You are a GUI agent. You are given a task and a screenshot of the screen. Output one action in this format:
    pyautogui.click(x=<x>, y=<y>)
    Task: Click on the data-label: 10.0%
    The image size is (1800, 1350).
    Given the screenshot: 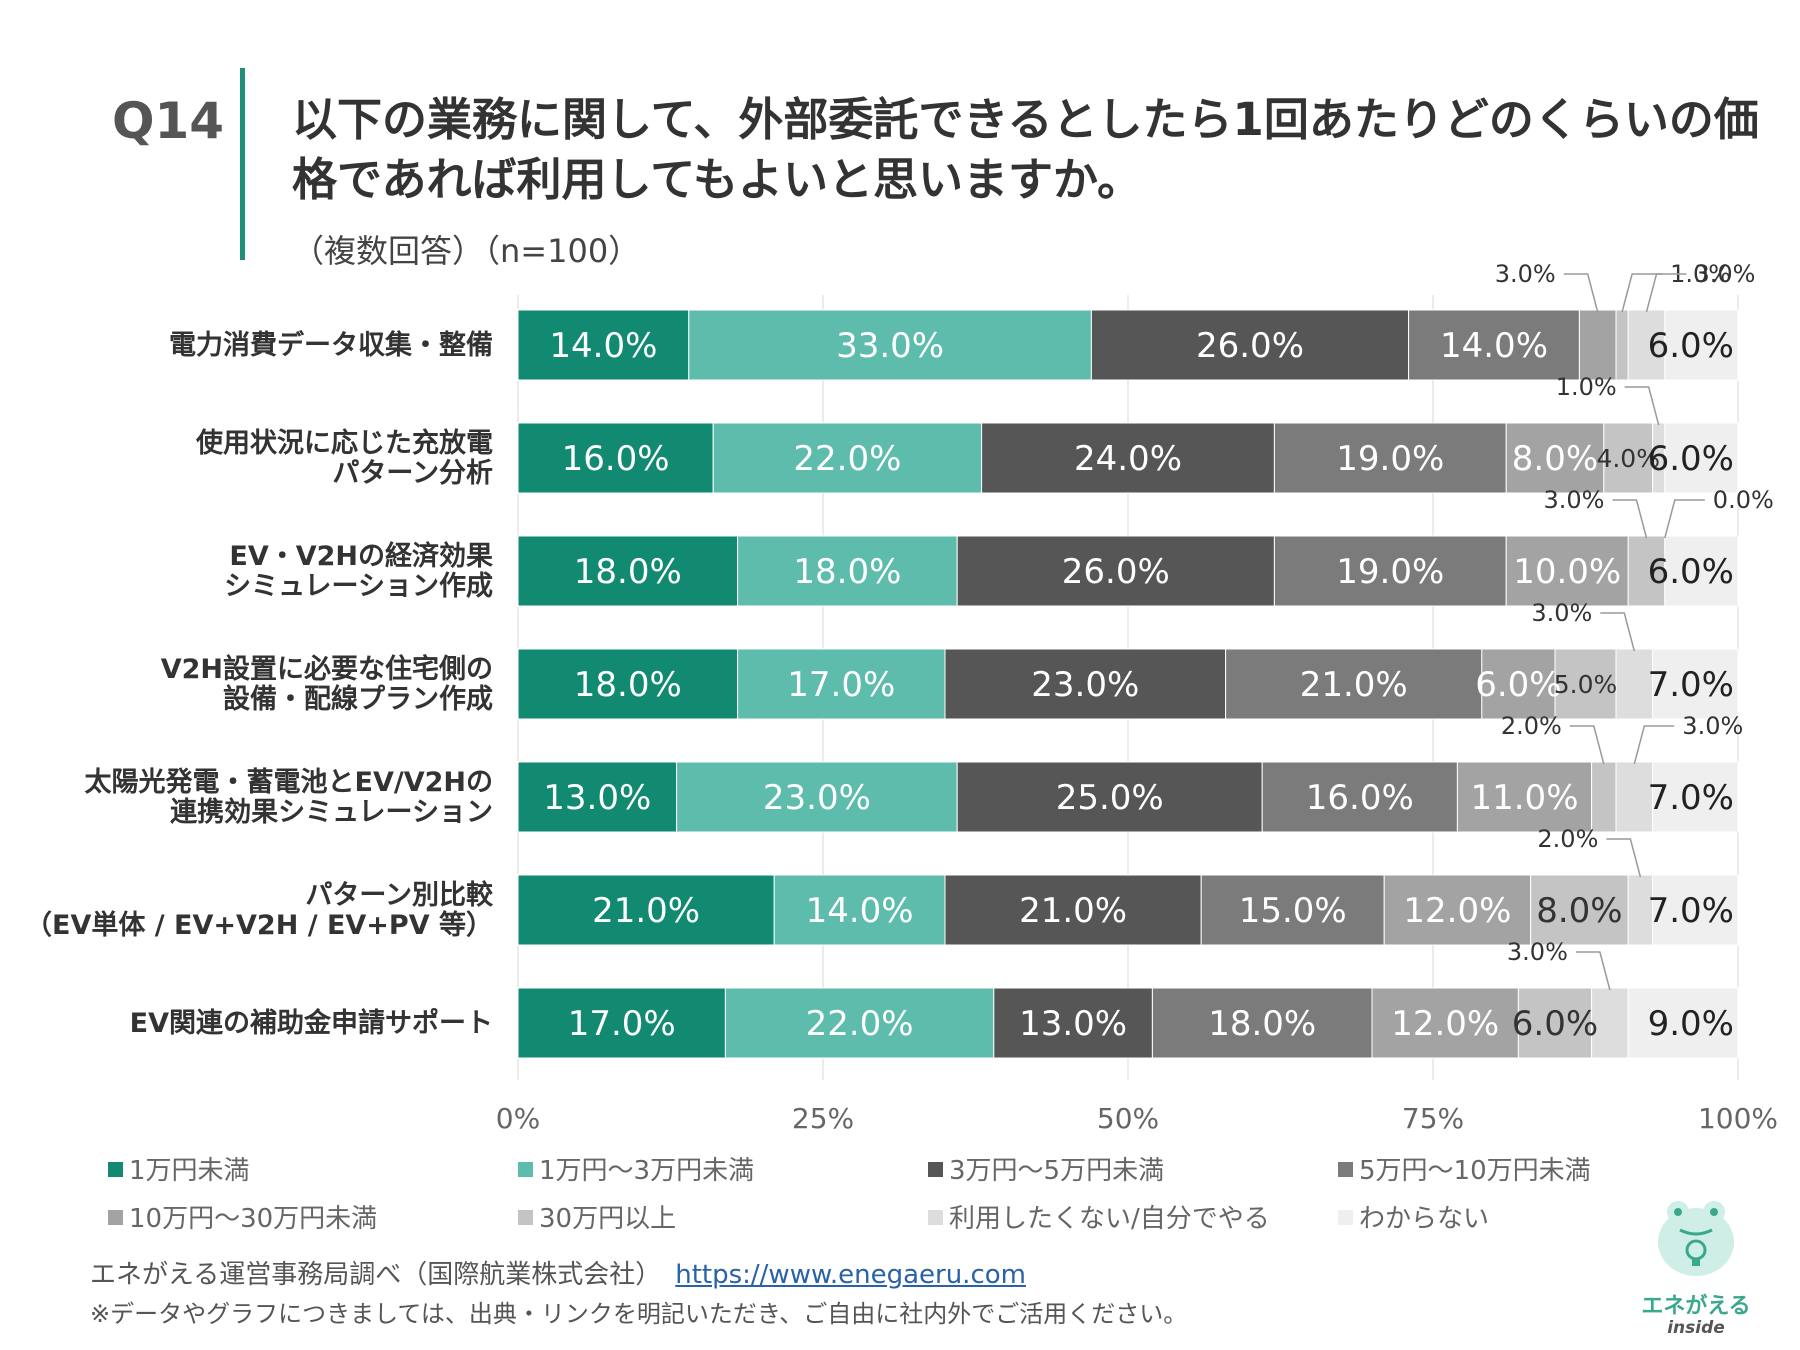 What is the action you would take?
    pyautogui.click(x=1567, y=572)
    